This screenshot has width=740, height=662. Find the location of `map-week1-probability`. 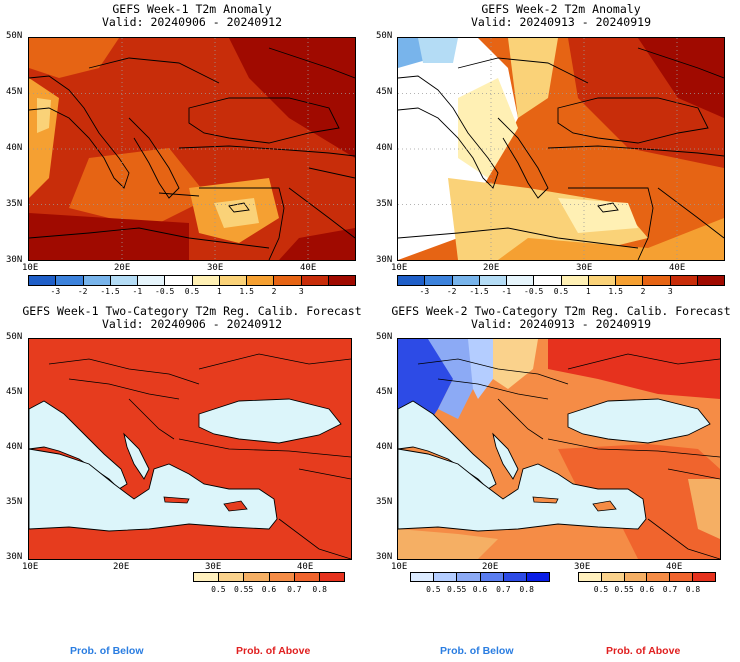

map-week1-probability is located at coordinates (190, 449).